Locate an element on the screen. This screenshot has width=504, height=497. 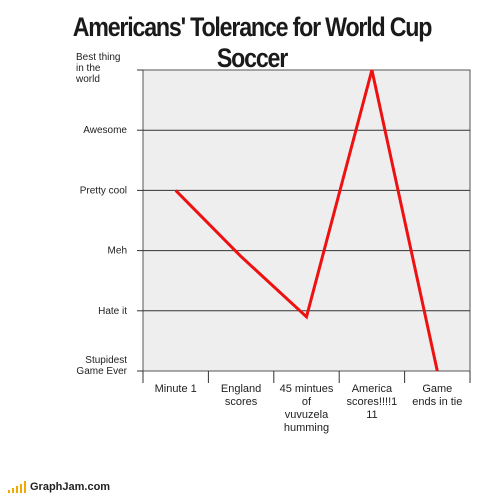
footer-logo: GraphJam.com is located at coordinates (59, 487).